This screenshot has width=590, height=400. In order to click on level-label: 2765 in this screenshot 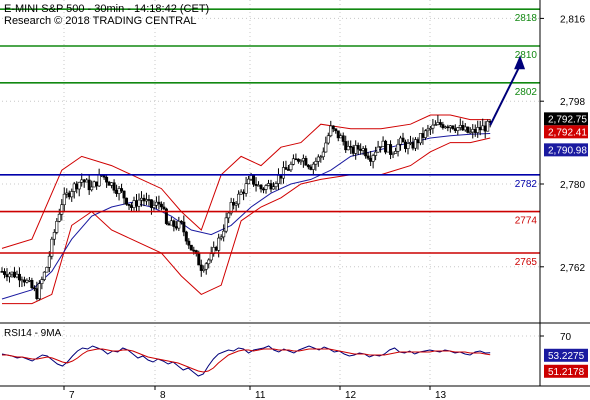, I will do `click(526, 262)`.